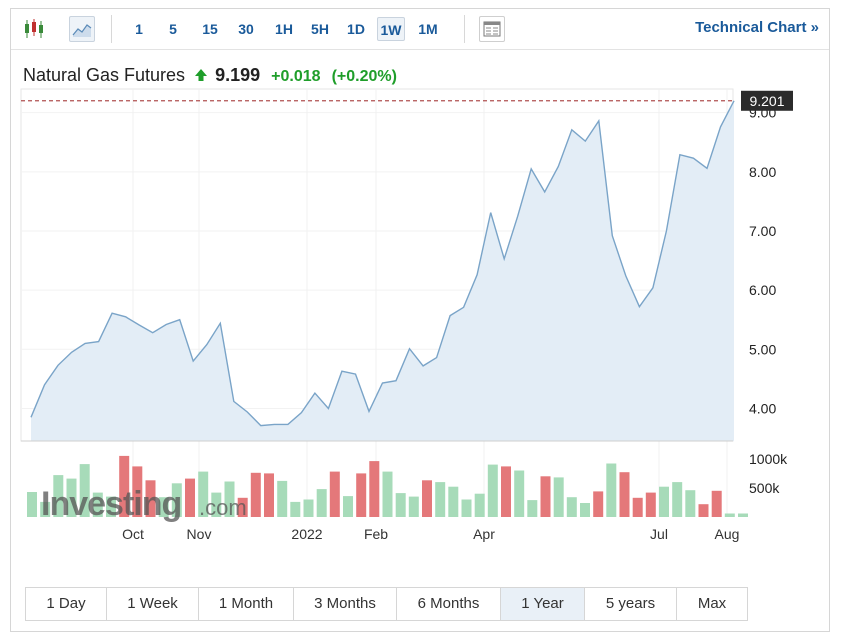  I want to click on range-button: 1 Day, so click(66, 604).